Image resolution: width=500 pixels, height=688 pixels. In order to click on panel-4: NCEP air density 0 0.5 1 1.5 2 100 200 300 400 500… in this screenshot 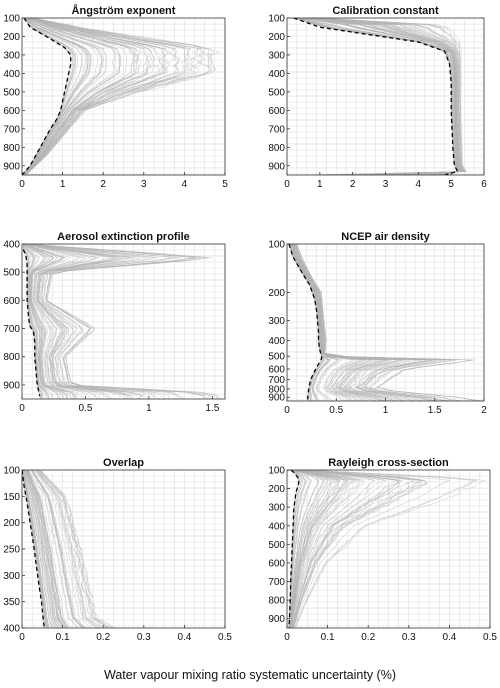, I will do `click(377, 323)`.